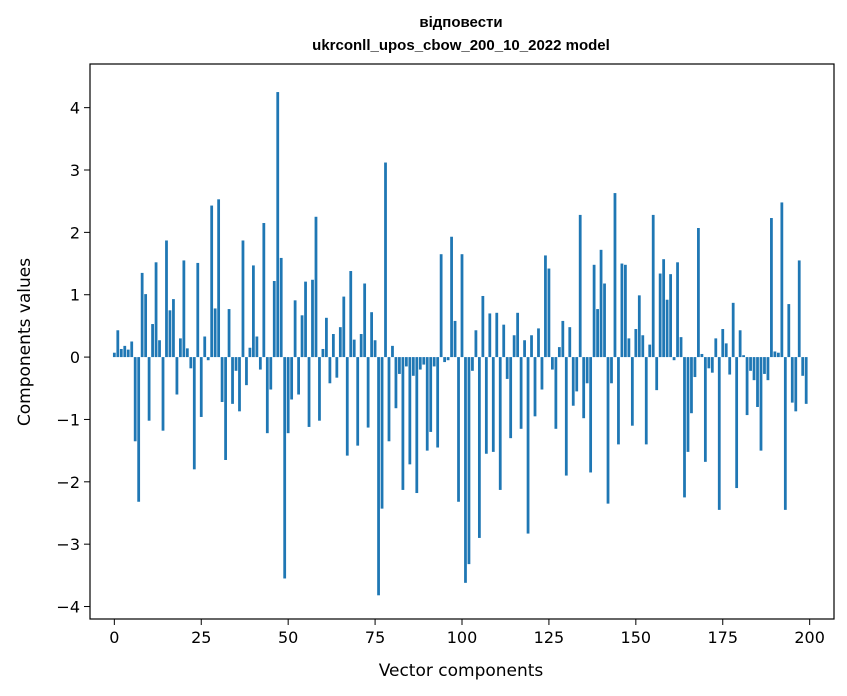 This screenshot has width=847, height=696. Describe the element at coordinates (462, 637) in the screenshot. I see `x-tick-label: 100` at that location.